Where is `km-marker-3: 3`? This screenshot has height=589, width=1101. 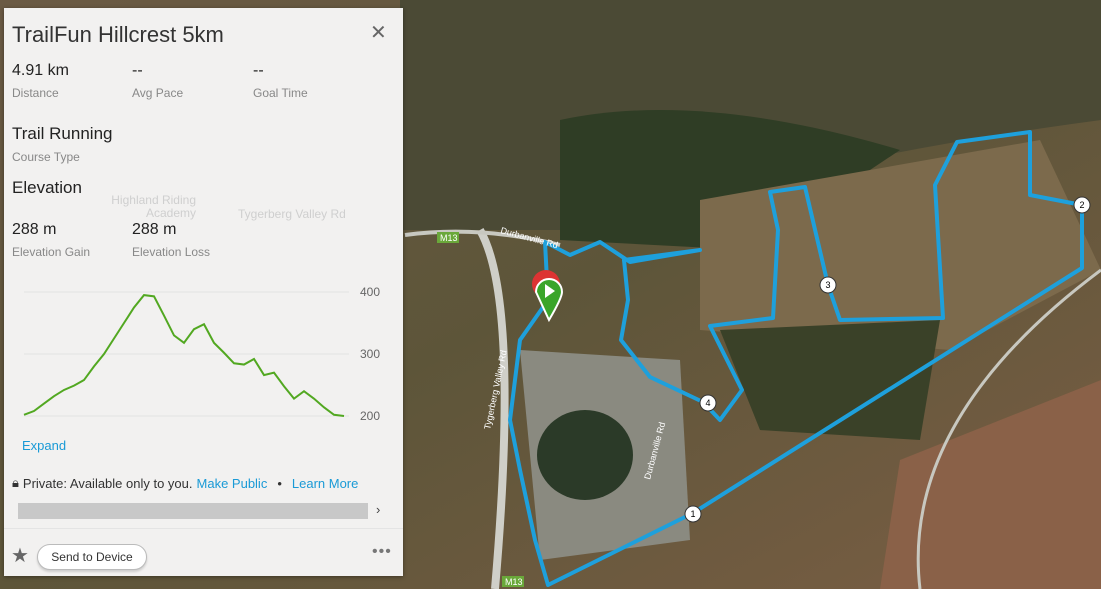
km-marker-3: 3 is located at coordinates (827, 285).